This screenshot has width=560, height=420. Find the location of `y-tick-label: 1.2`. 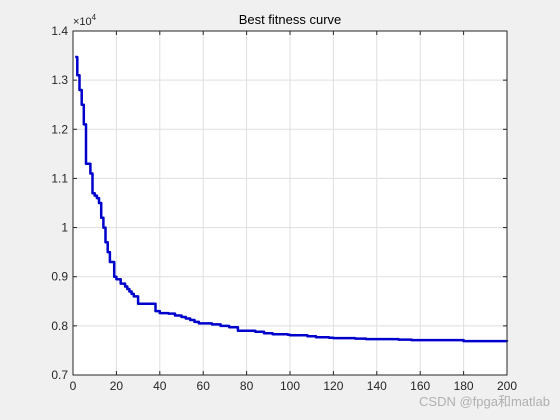

y-tick-label: 1.2 is located at coordinates (59, 129).